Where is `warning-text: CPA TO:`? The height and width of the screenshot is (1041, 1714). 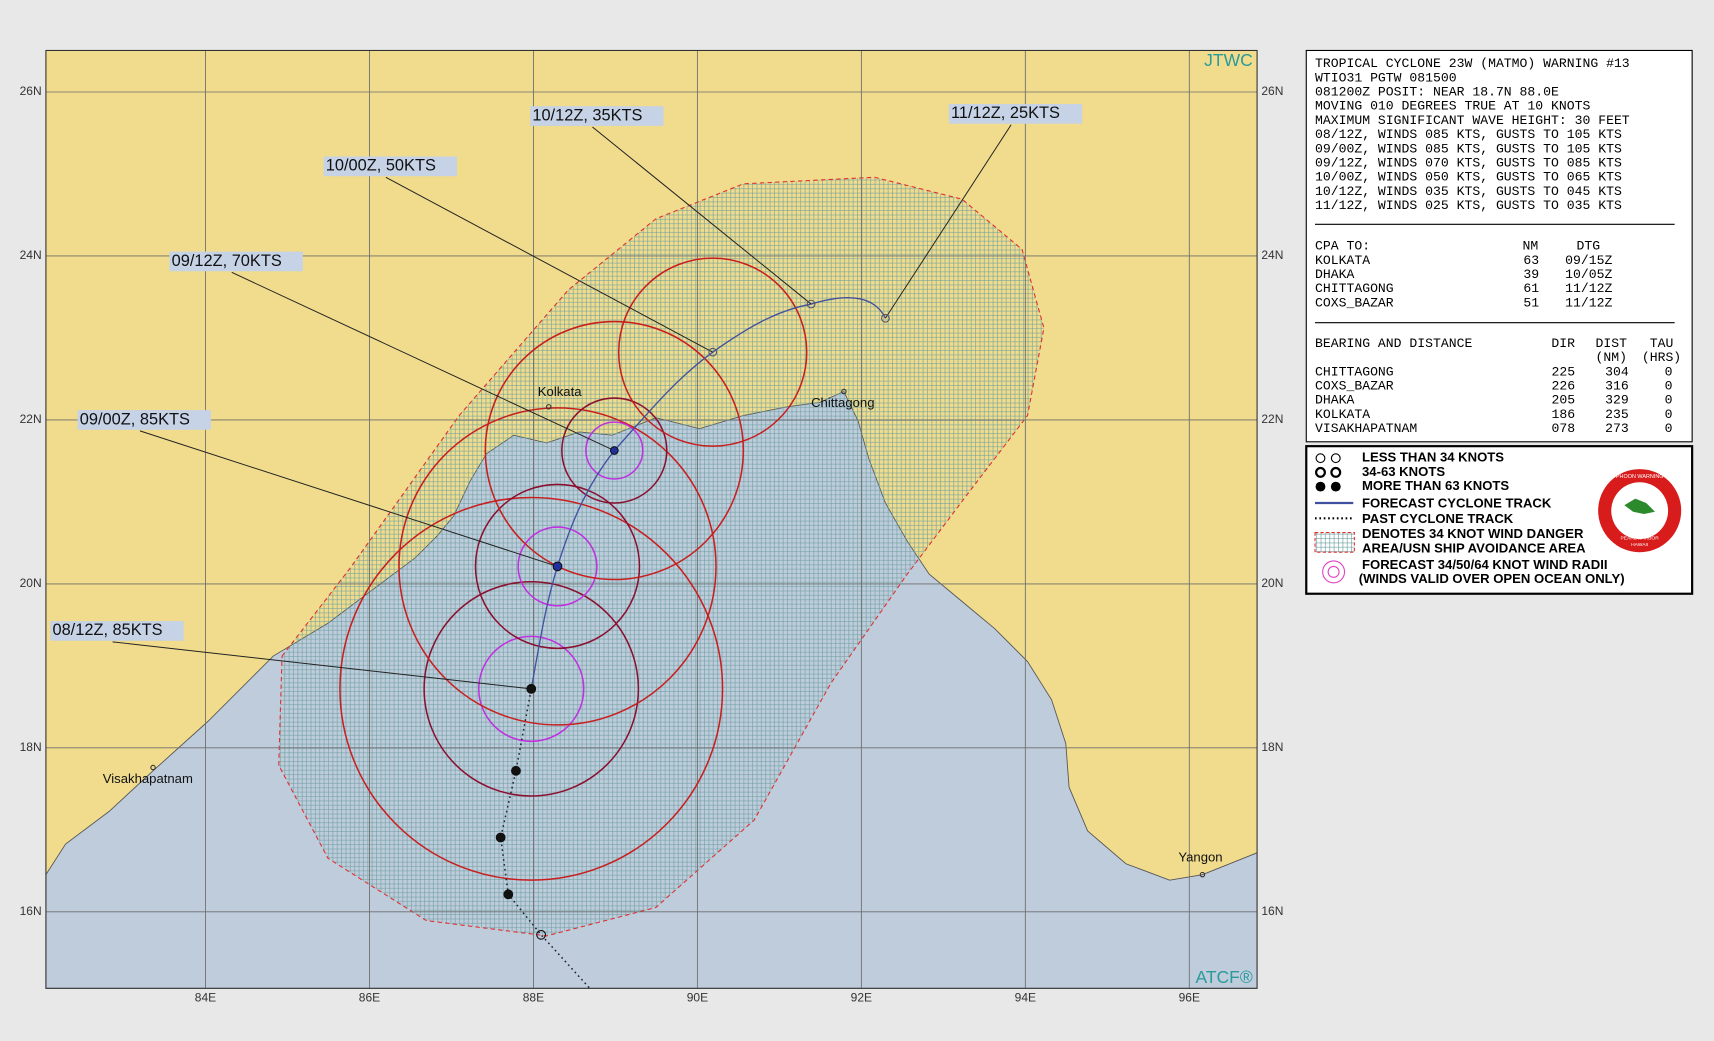 warning-text: CPA TO: is located at coordinates (1342, 246).